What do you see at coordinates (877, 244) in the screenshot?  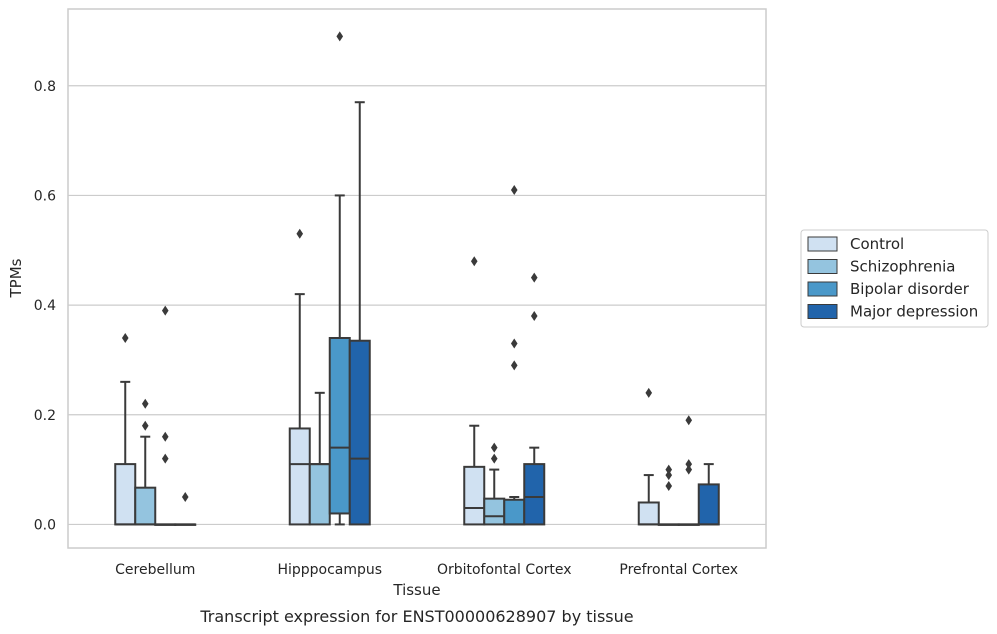 I see `legend-label: Control` at bounding box center [877, 244].